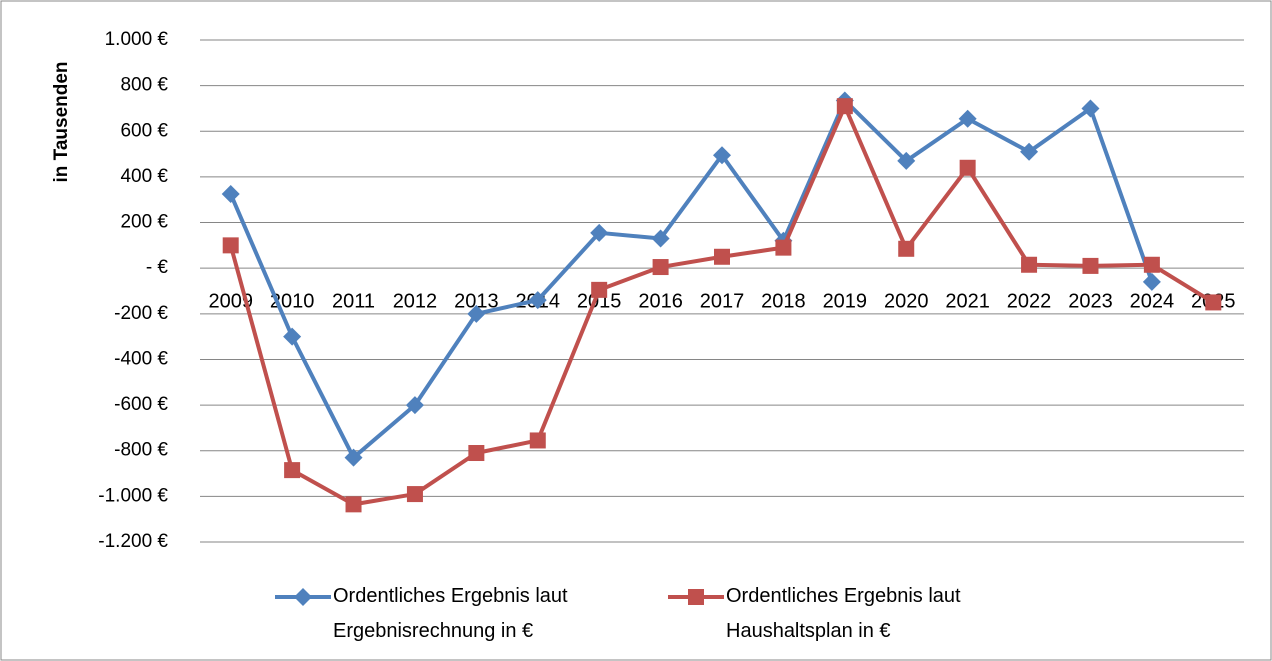 This screenshot has width=1272, height=661. Describe the element at coordinates (144, 176) in the screenshot. I see `y-tick-label: 400 €` at that location.